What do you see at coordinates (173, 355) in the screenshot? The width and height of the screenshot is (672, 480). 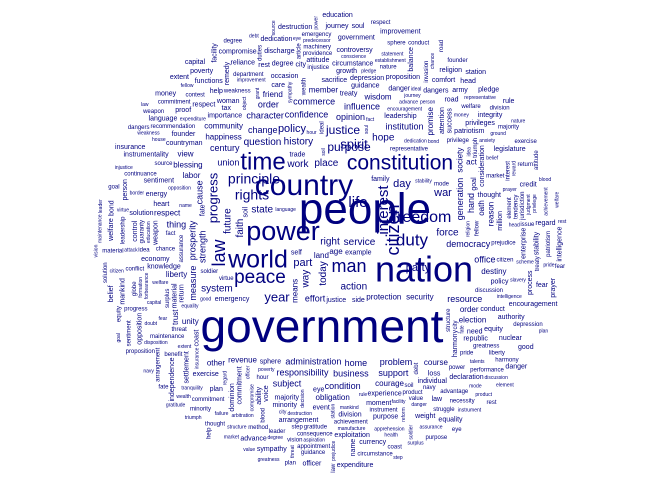 I see `word-small-148: benefit` at bounding box center [173, 355].